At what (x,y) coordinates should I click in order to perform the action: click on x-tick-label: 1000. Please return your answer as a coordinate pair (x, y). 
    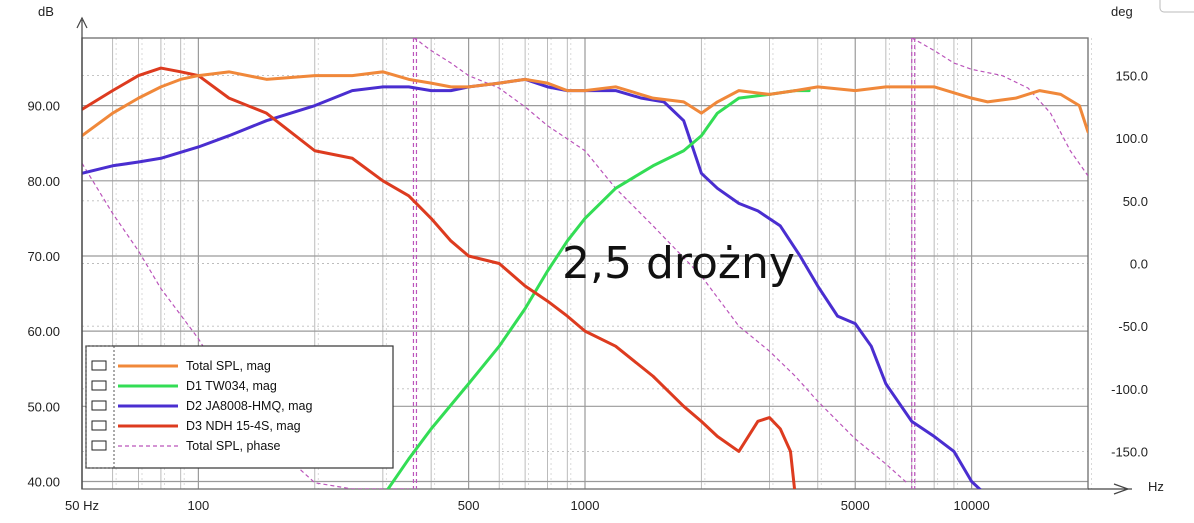
    Looking at the image, I should click on (585, 505).